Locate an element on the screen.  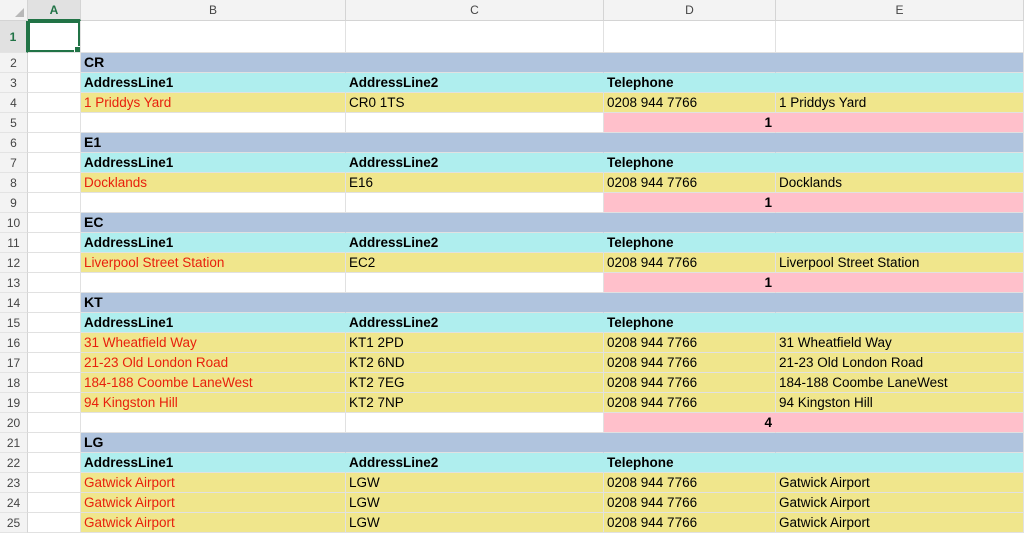
address-copy-cell: Liverpool Street Station is located at coordinates (900, 263).